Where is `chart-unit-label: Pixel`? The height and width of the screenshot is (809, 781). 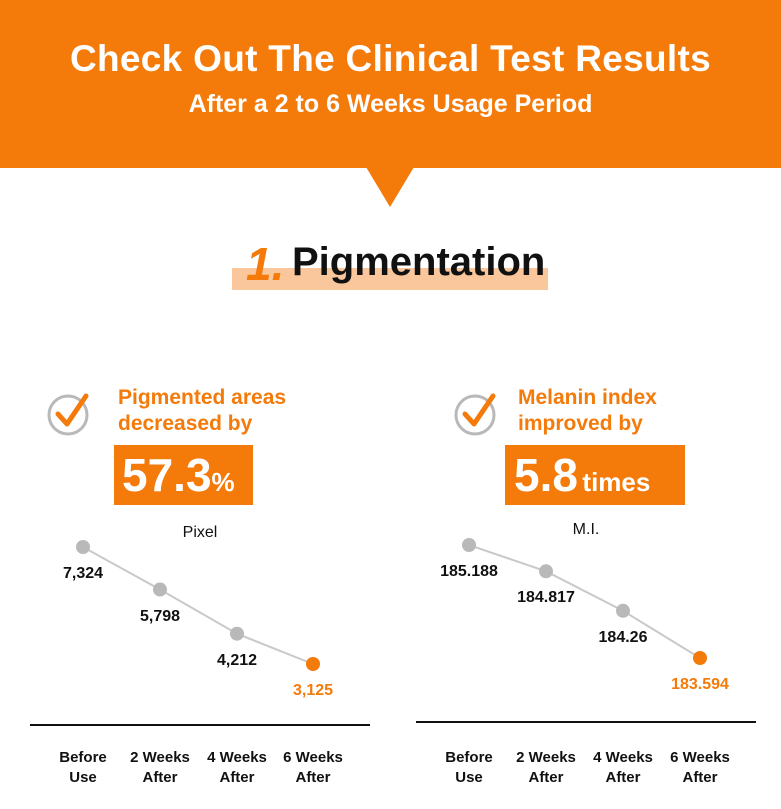
chart-unit-label: Pixel is located at coordinates (200, 532).